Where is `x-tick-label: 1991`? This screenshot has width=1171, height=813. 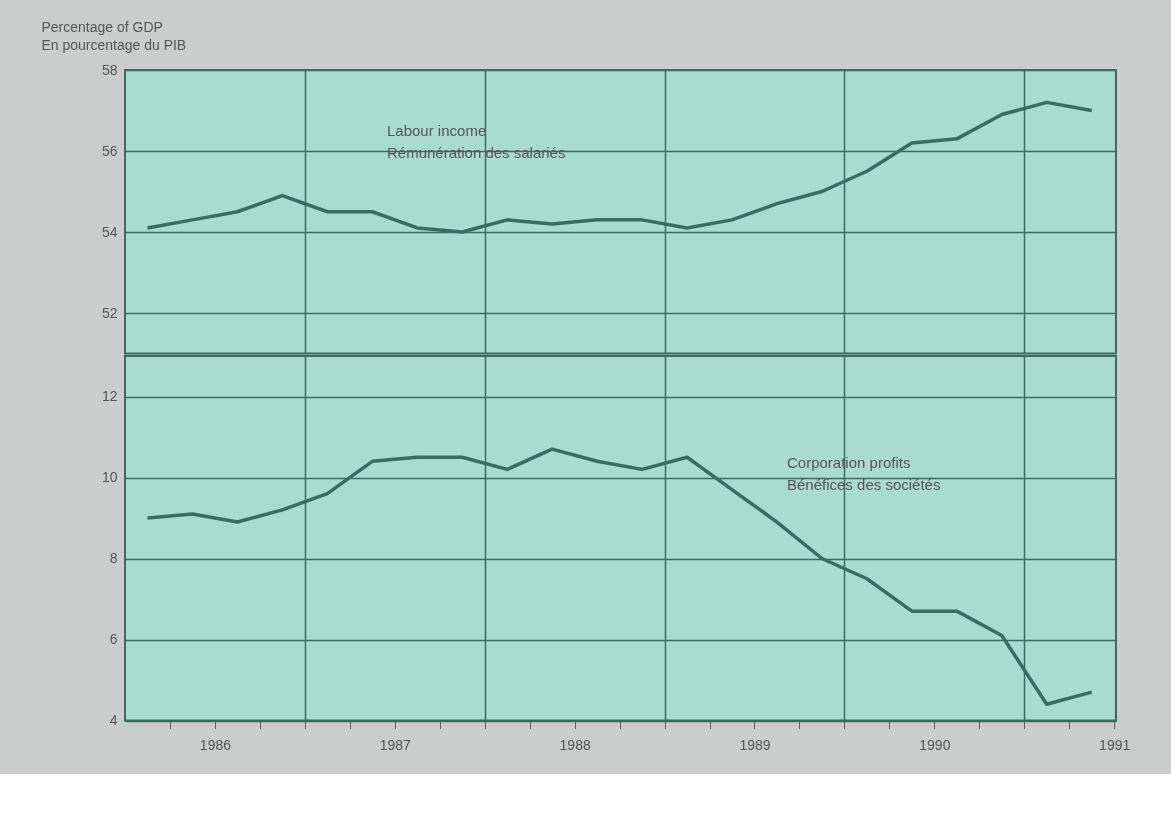 x-tick-label: 1991 is located at coordinates (1115, 745).